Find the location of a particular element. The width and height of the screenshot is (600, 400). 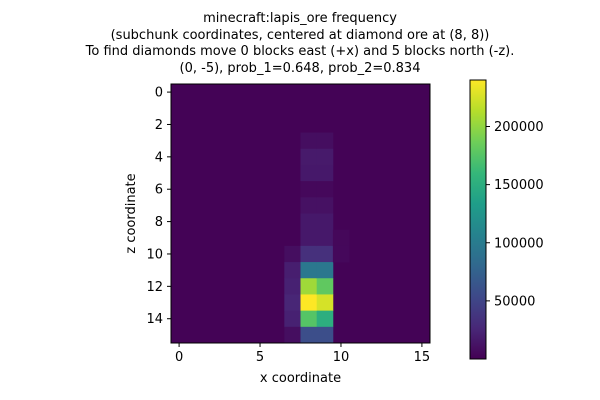

x-tick-label: 10 is located at coordinates (341, 357).